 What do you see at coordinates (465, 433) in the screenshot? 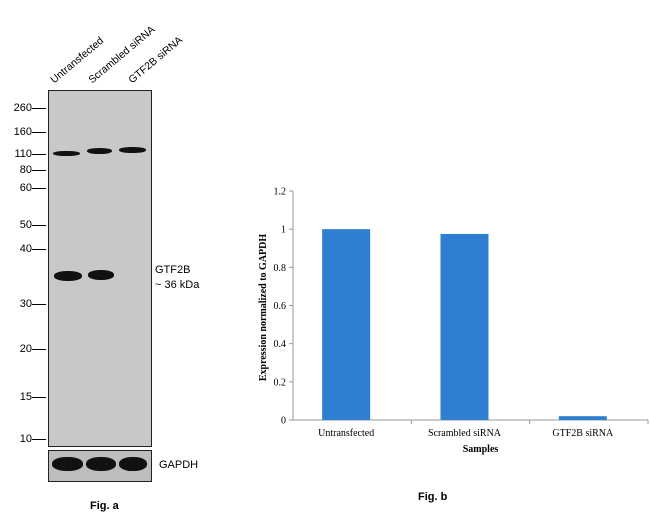
I see `x-tick-label: Scrambled siRNA` at bounding box center [465, 433].